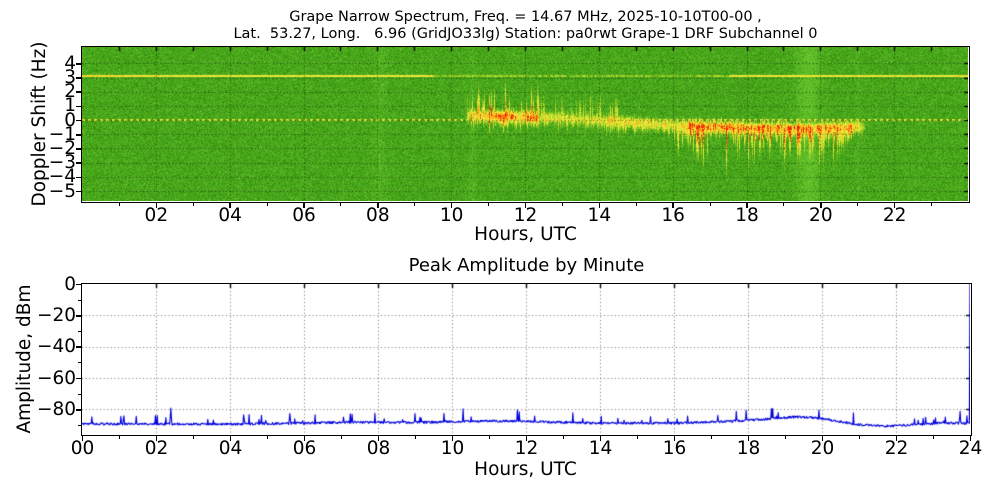 The height and width of the screenshot is (500, 1000). What do you see at coordinates (56, 409) in the screenshot?
I see `y-tick-label: −80` at bounding box center [56, 409].